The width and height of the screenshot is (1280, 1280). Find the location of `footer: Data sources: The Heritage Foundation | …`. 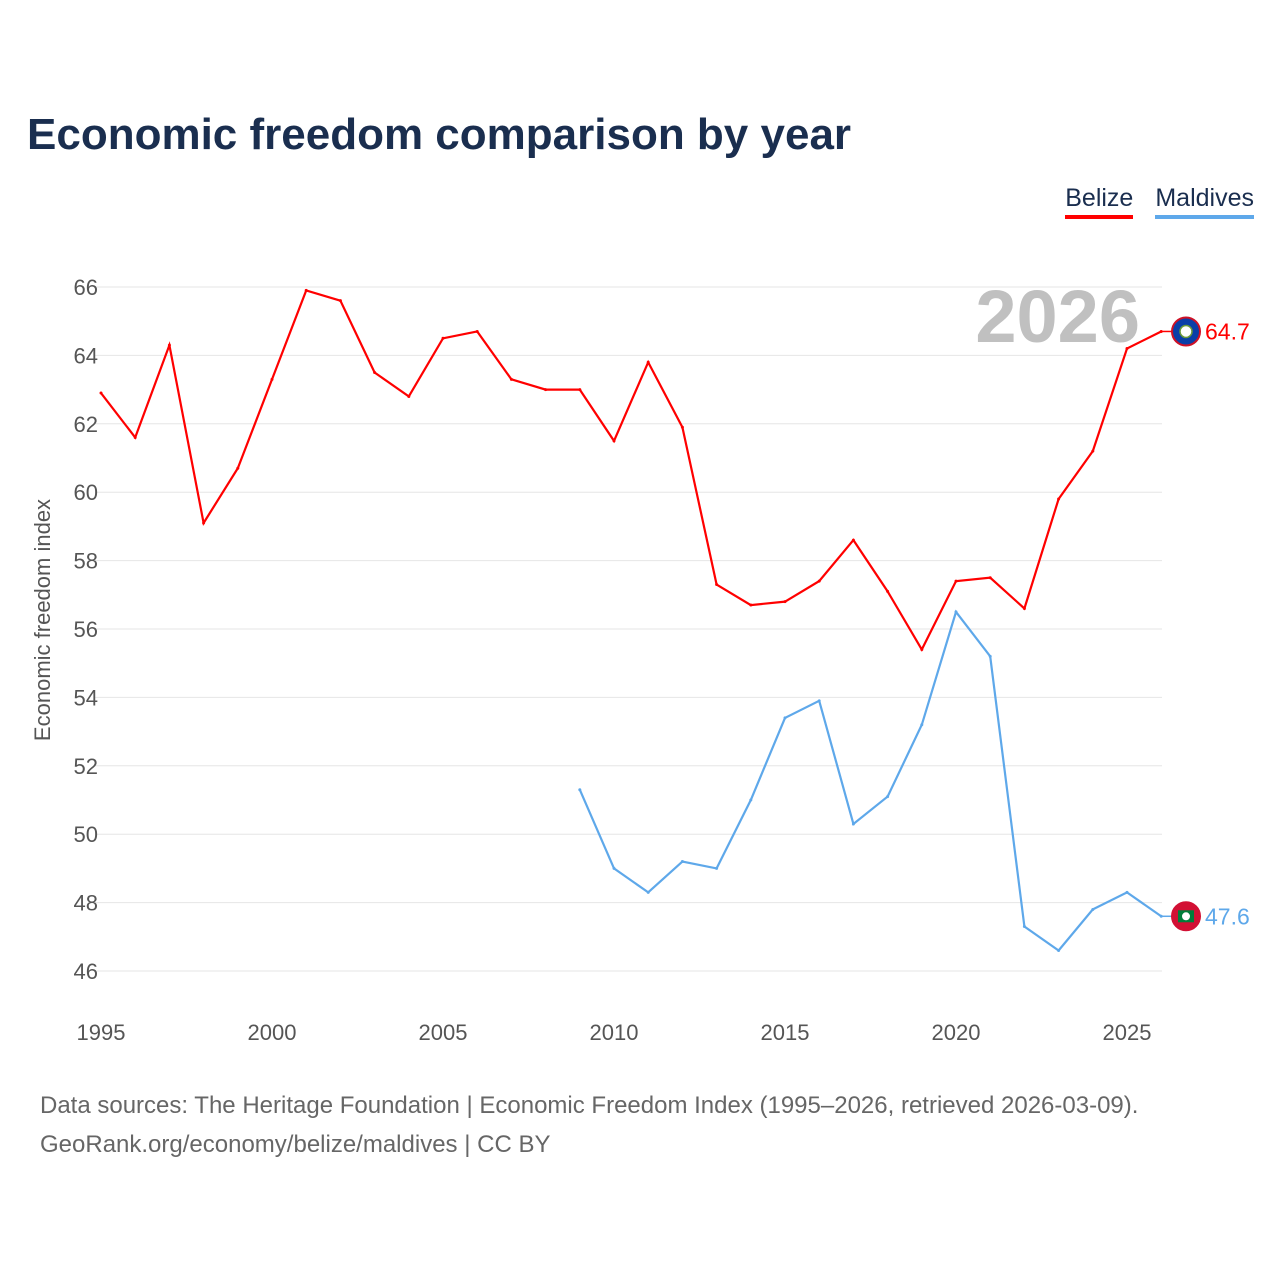

footer: Data sources: The Heritage Foundation | … is located at coordinates (589, 1125).